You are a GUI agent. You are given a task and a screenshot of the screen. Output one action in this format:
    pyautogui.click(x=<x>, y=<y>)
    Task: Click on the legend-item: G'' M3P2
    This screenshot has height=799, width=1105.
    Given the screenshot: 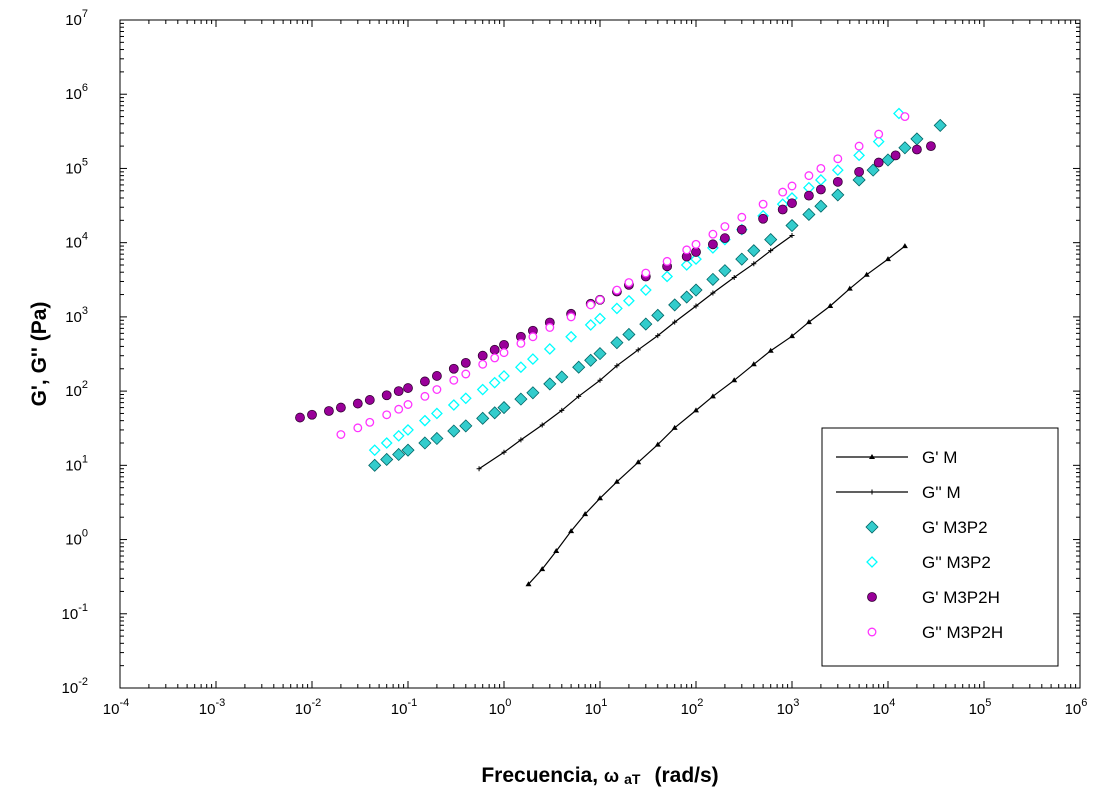 What is the action you would take?
    pyautogui.click(x=928, y=562)
    